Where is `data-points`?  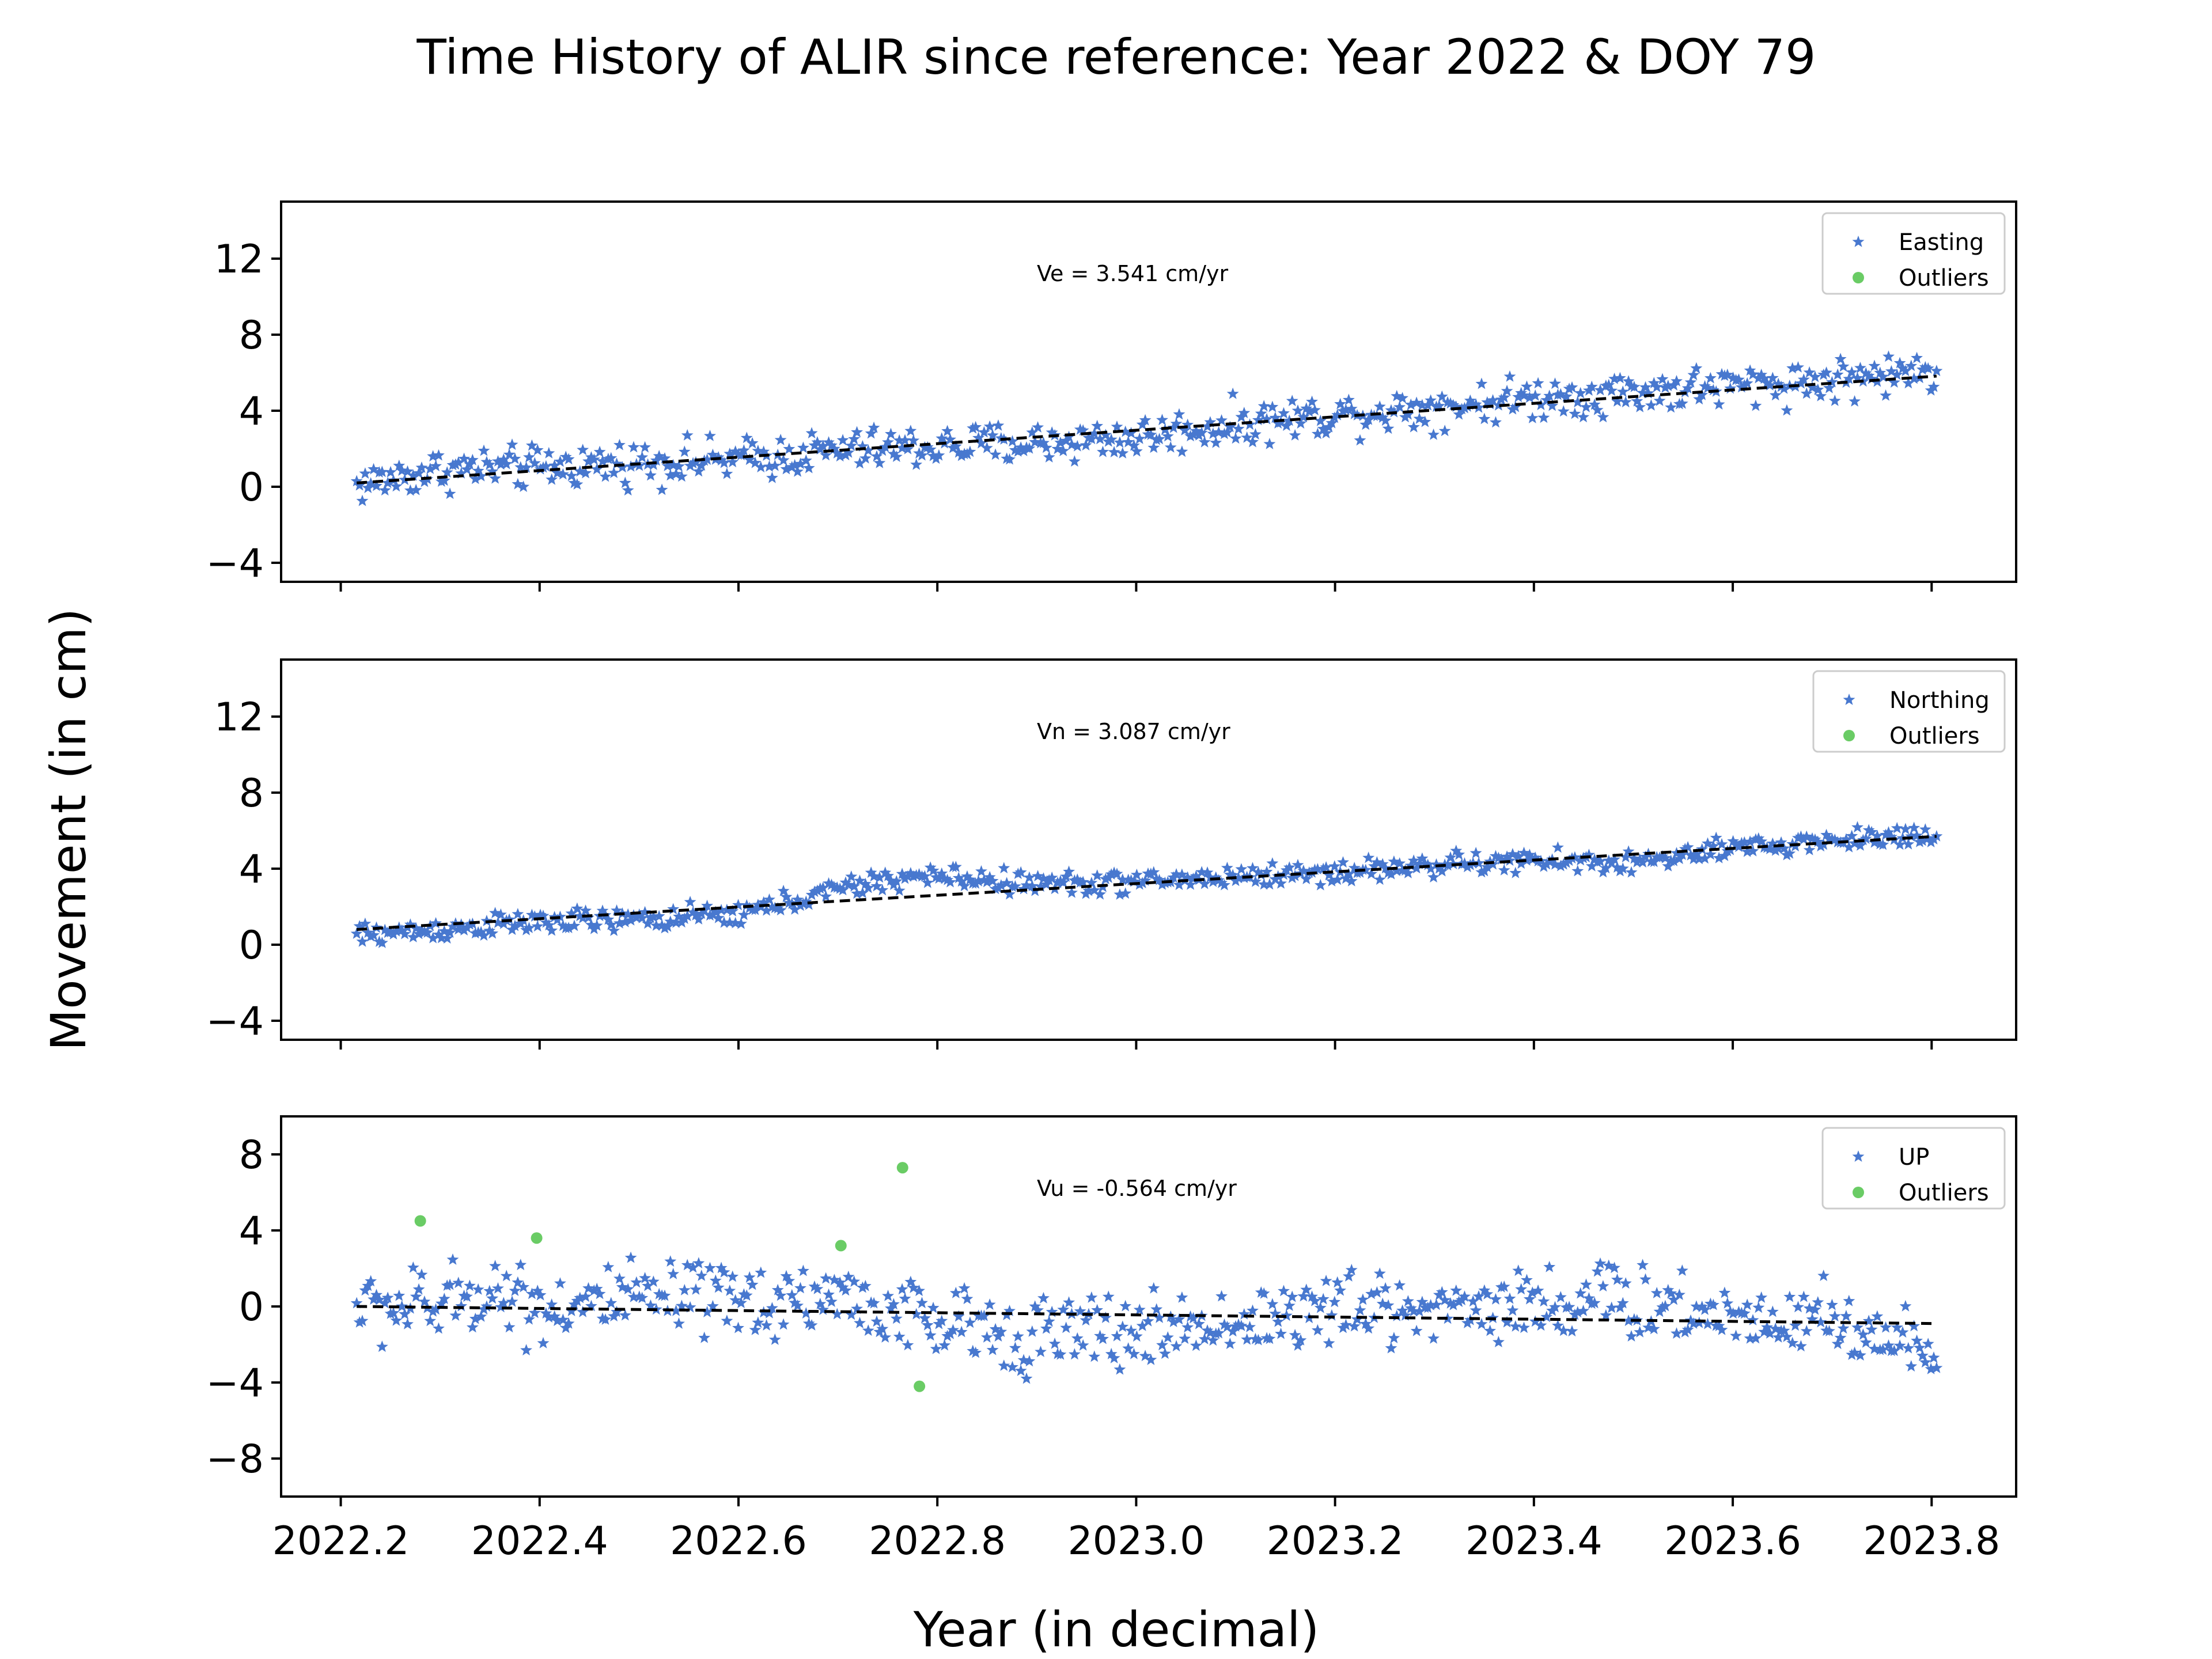 data-points is located at coordinates (1146, 1317).